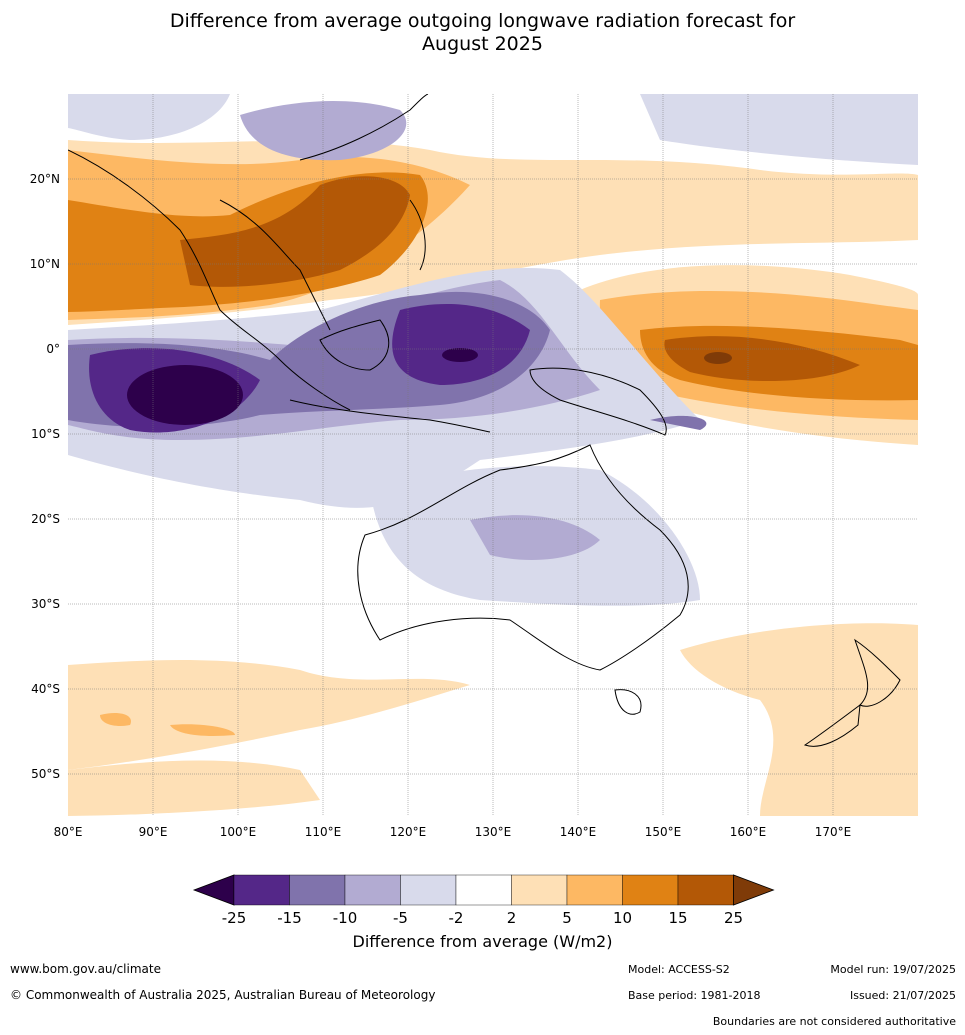 This screenshot has height=1035, width=965. Describe the element at coordinates (762, 359) in the screenshot. I see `pos-15-25-pacific` at that location.